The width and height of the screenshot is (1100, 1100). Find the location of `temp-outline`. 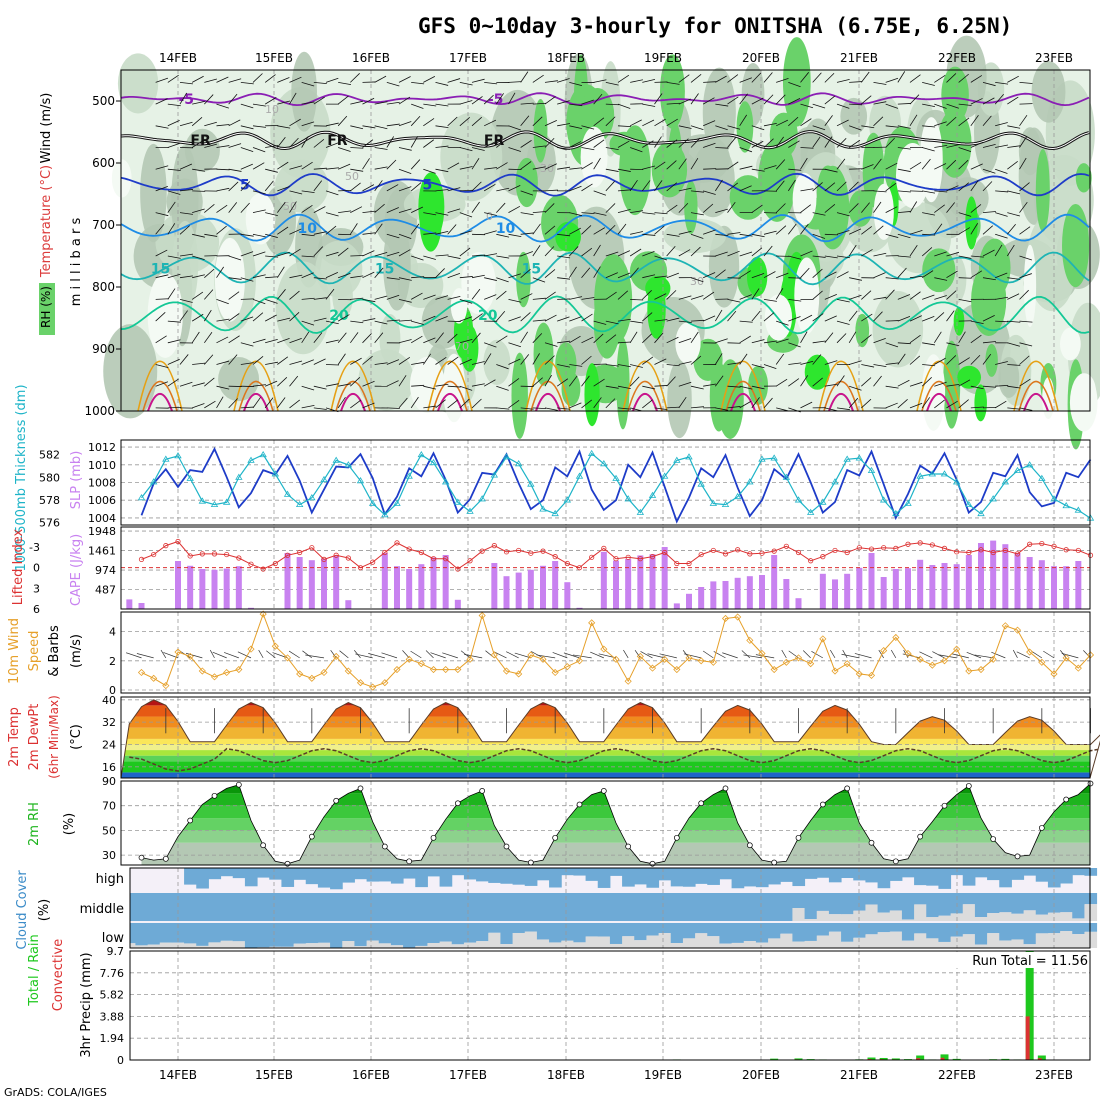

temp-outline is located at coordinates (610, 739).